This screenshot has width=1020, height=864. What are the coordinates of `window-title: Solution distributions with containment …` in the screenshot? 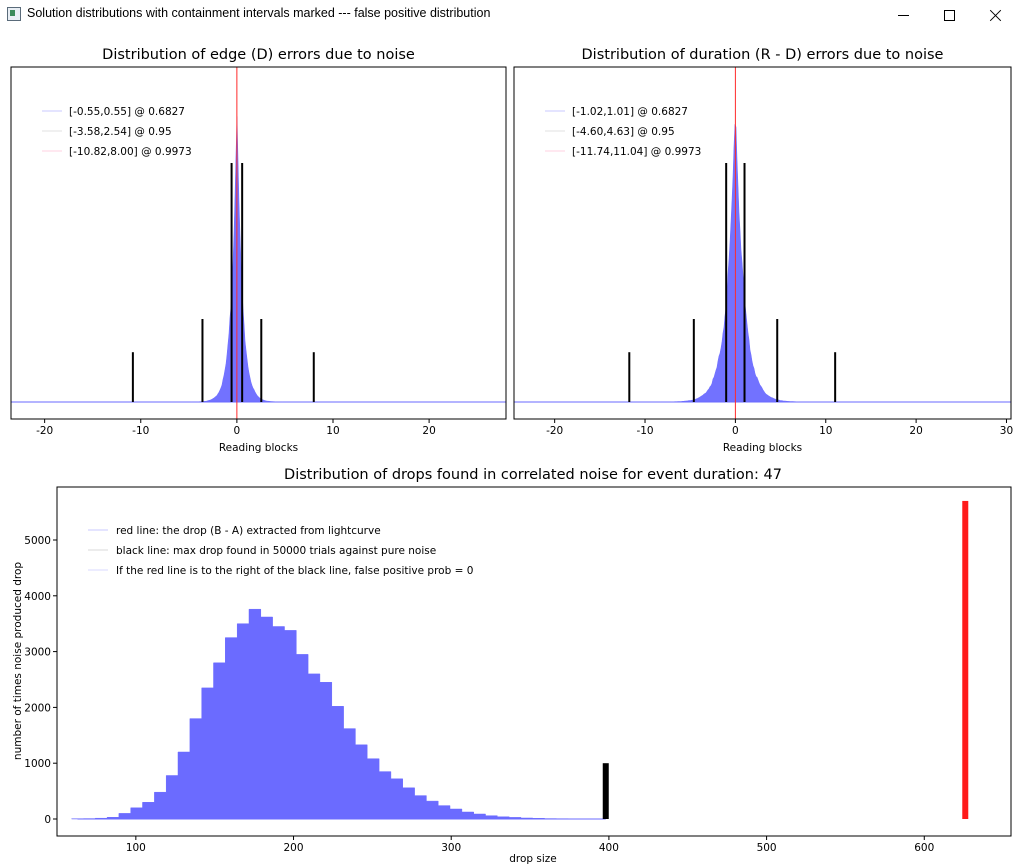 It's located at (259, 13).